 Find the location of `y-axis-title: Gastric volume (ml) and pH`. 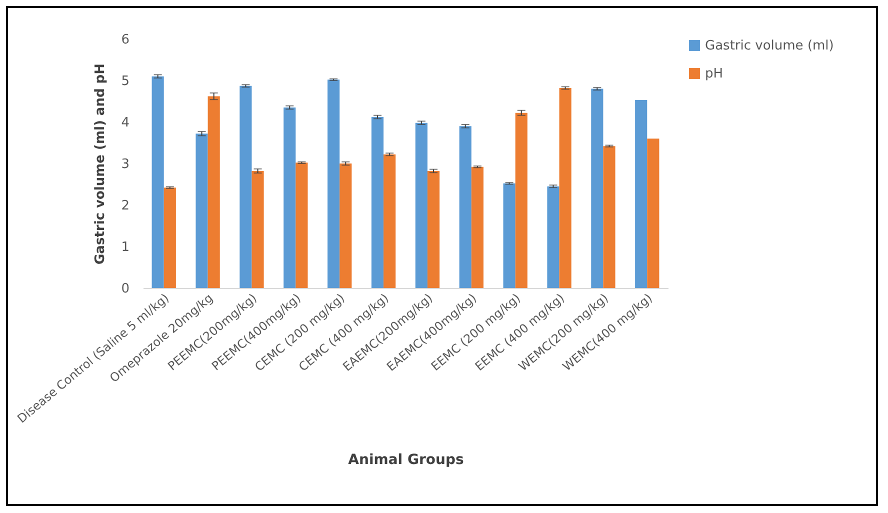

y-axis-title: Gastric volume (ml) and pH is located at coordinates (100, 164).